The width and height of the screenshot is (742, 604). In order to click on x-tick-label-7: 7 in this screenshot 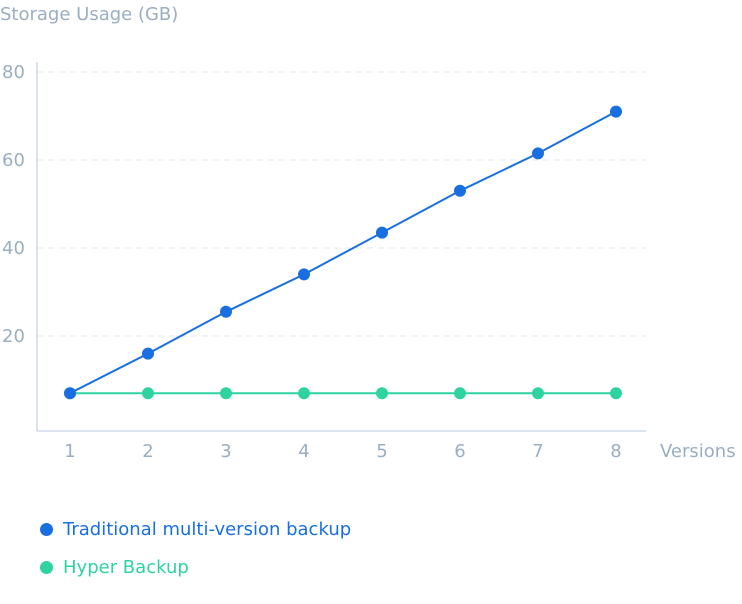, I will do `click(537, 451)`.